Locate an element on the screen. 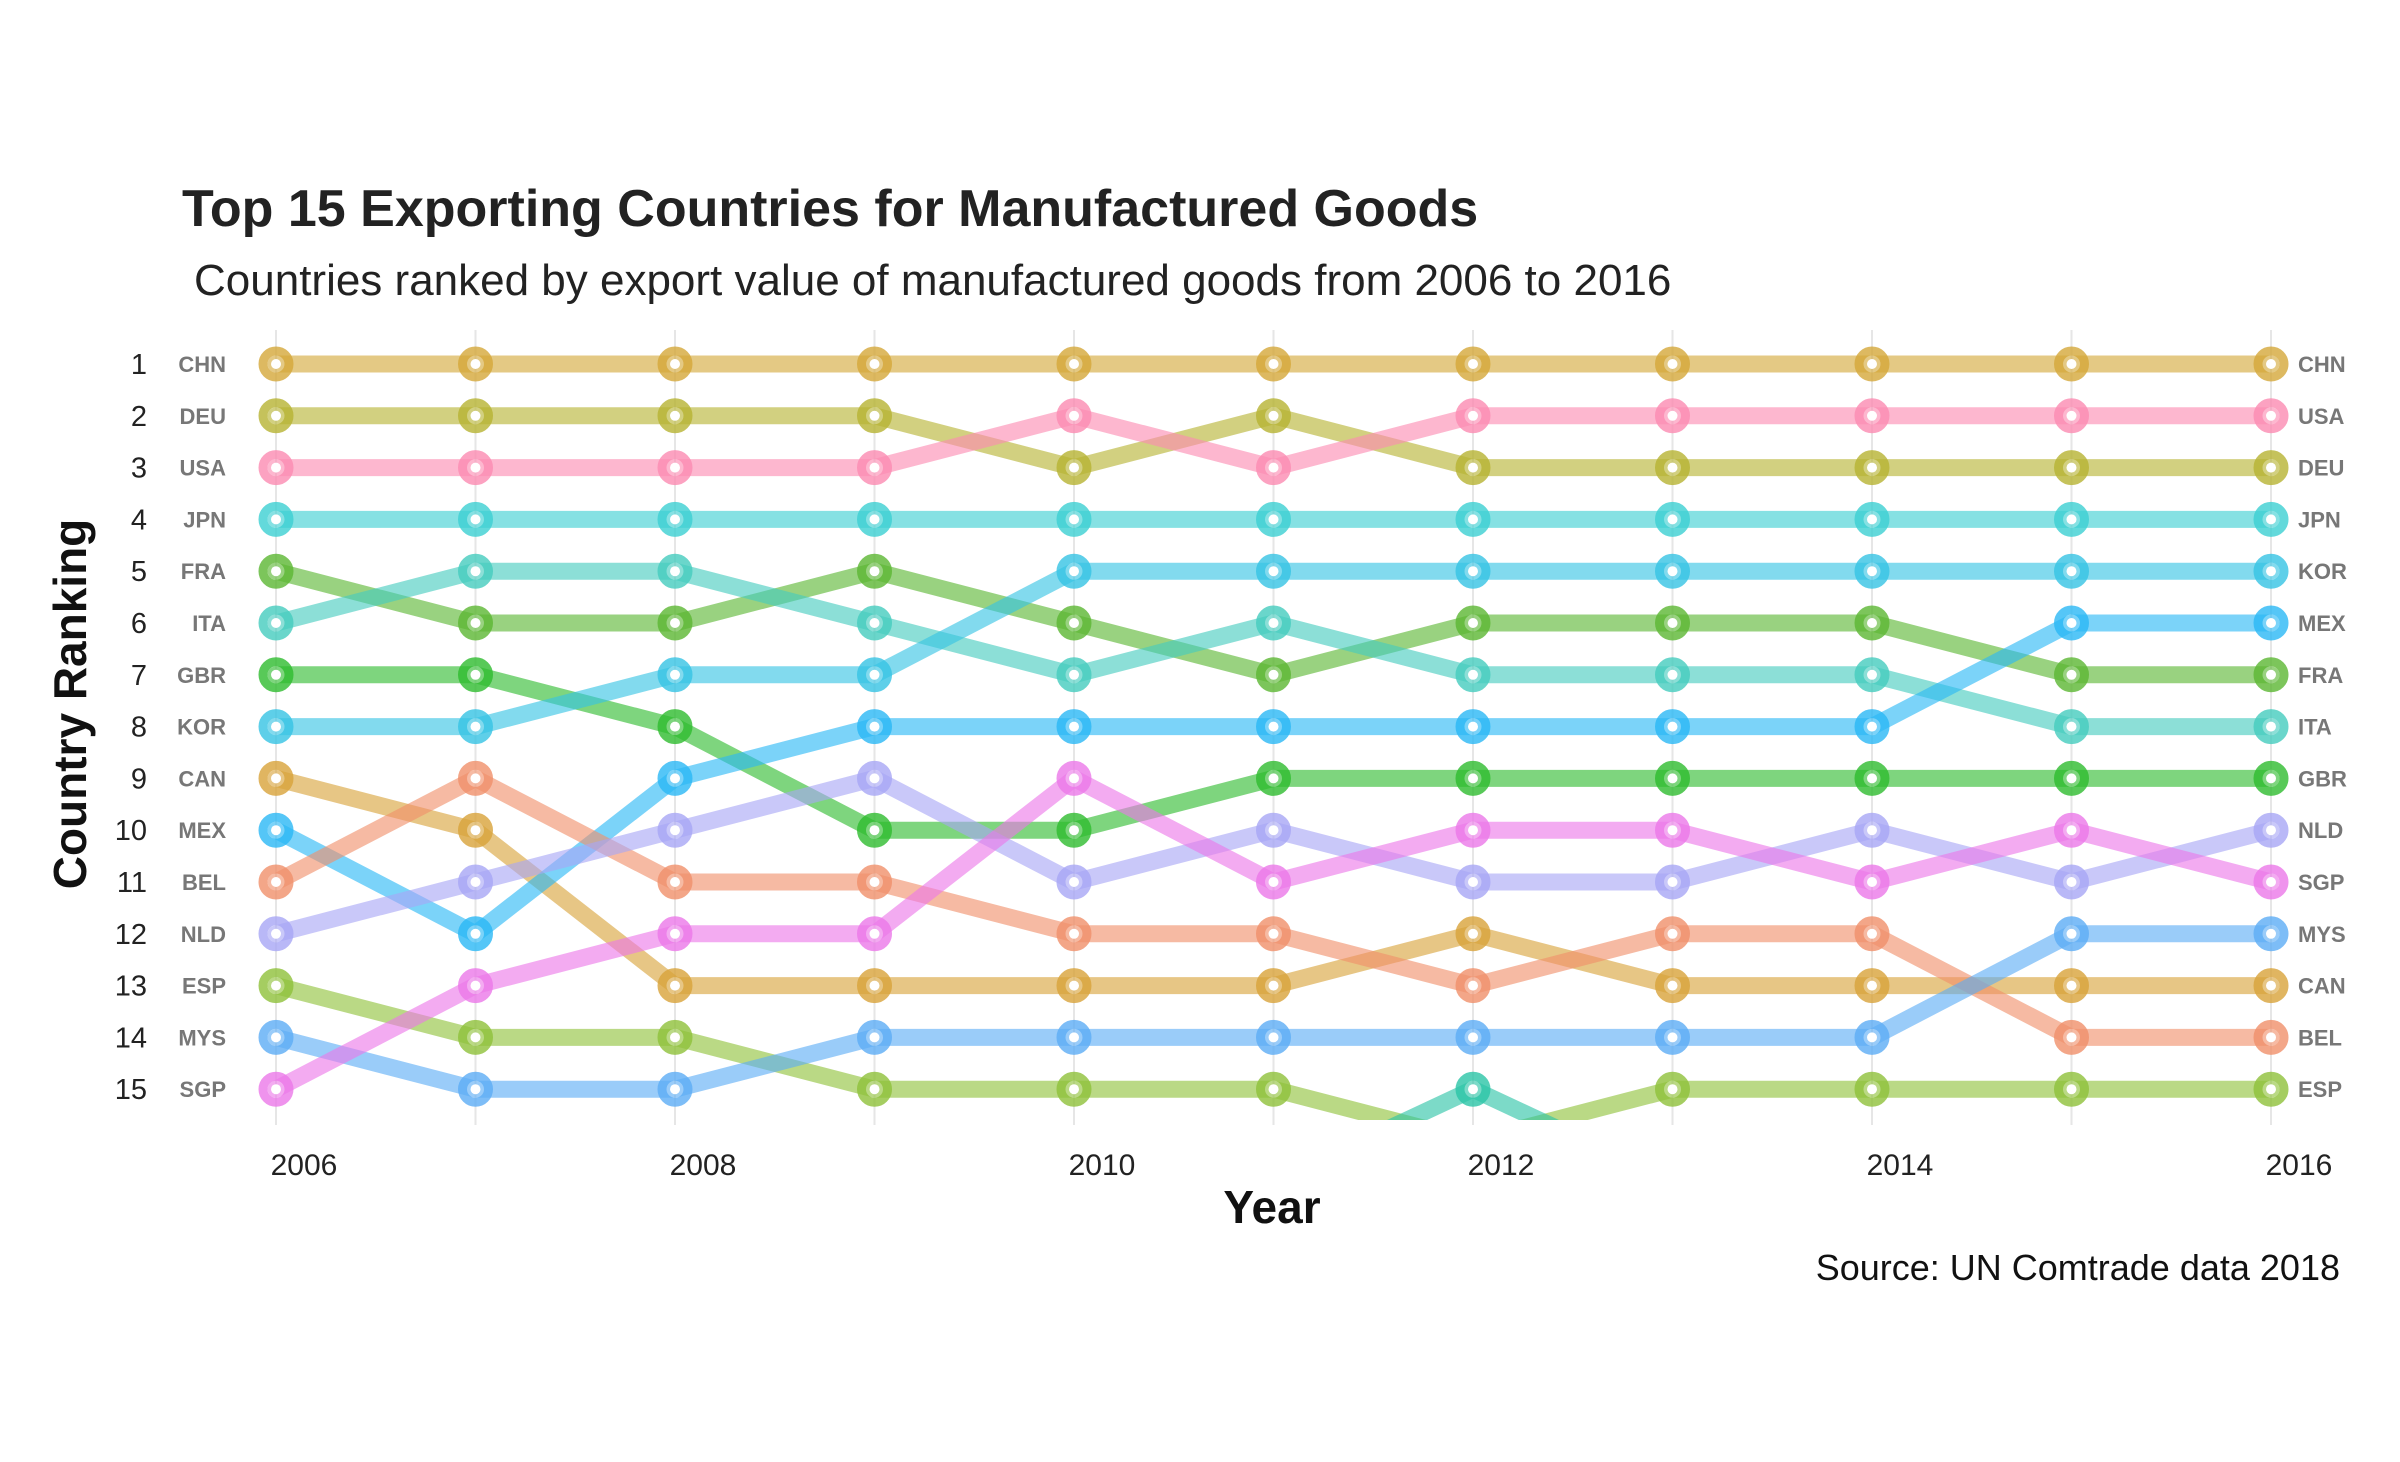  point-center-nld-2006 is located at coordinates (276, 933).